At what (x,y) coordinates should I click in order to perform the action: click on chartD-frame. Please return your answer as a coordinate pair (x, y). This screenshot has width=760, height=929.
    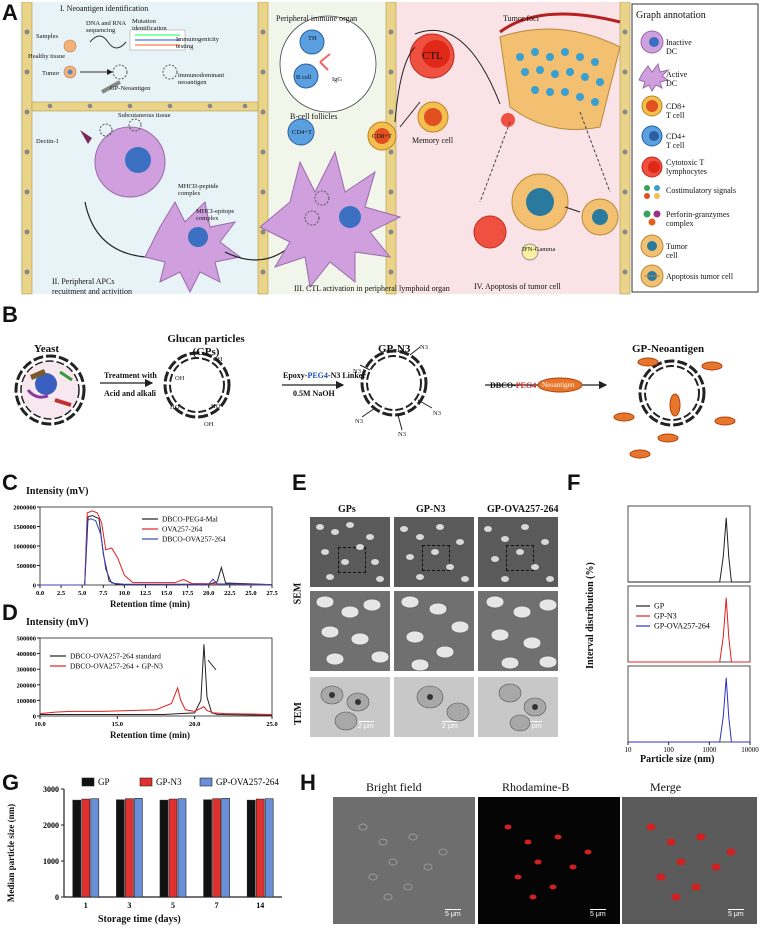
    Looking at the image, I should click on (156, 677).